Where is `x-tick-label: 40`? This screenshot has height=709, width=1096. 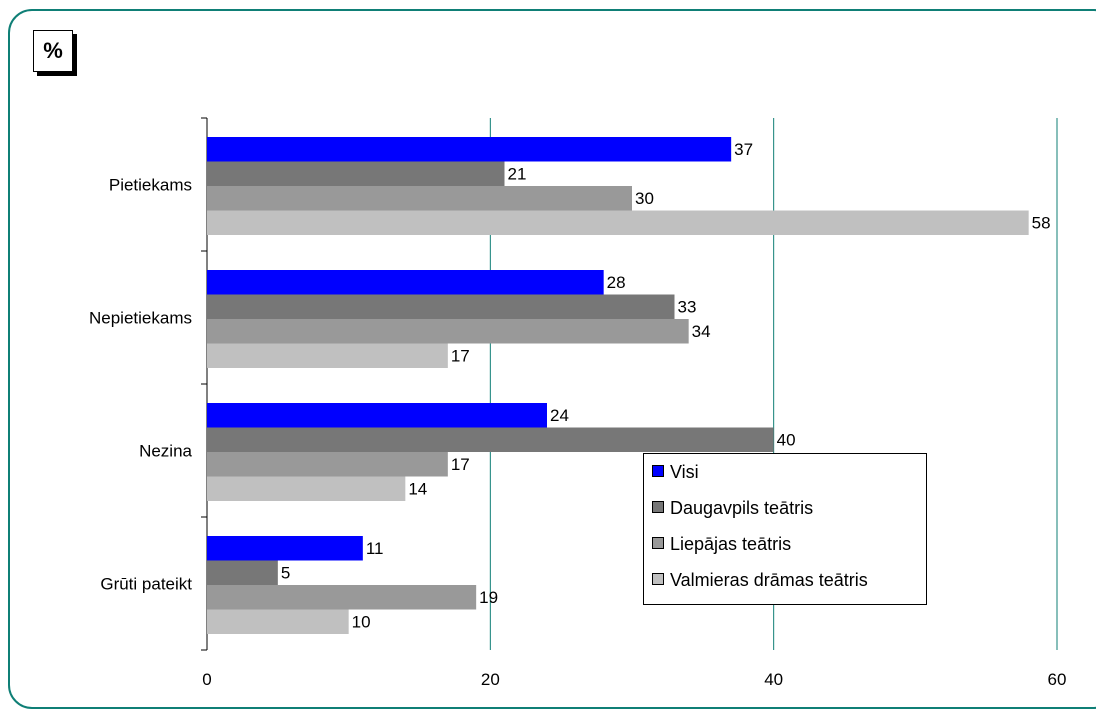 x-tick-label: 40 is located at coordinates (773, 679).